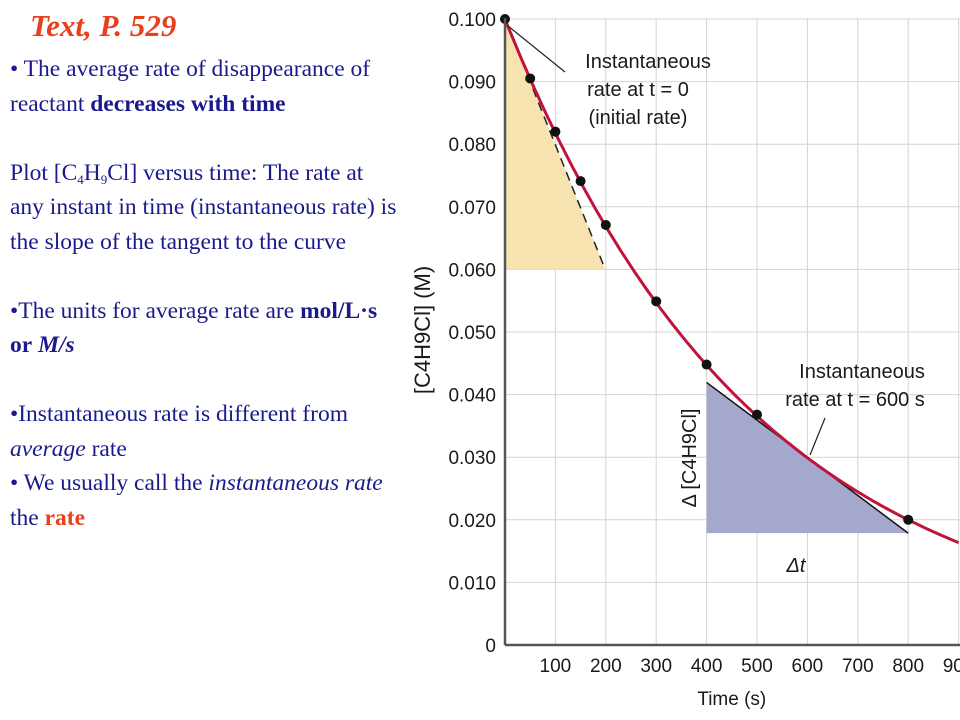  What do you see at coordinates (472, 20) in the screenshot?
I see `y-tick-label: 0.100` at bounding box center [472, 20].